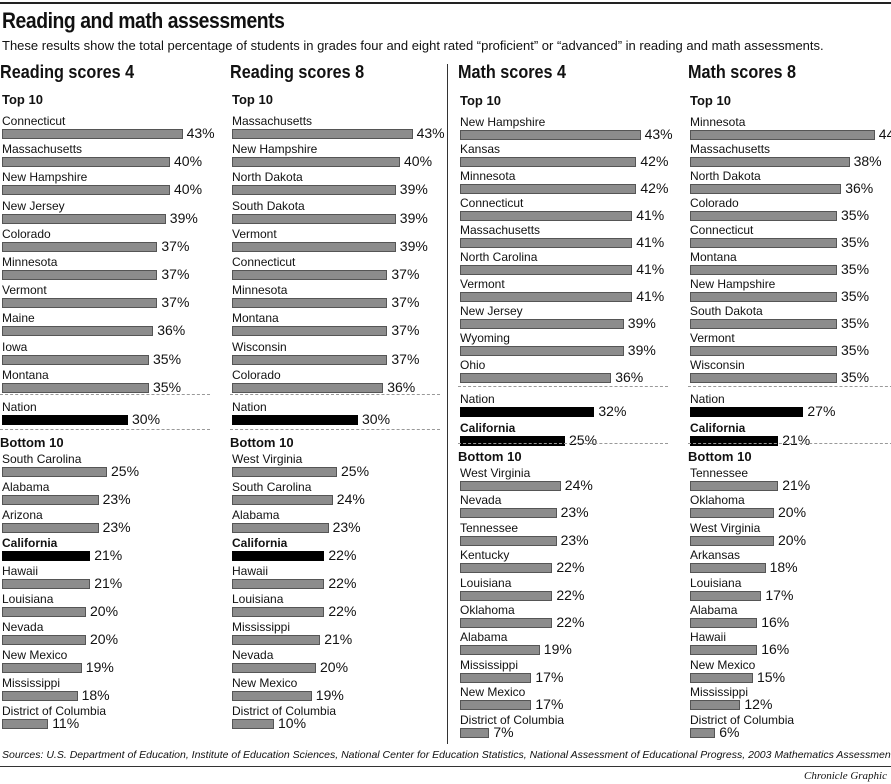  What do you see at coordinates (25, 374) in the screenshot?
I see `row-label: Montana` at bounding box center [25, 374].